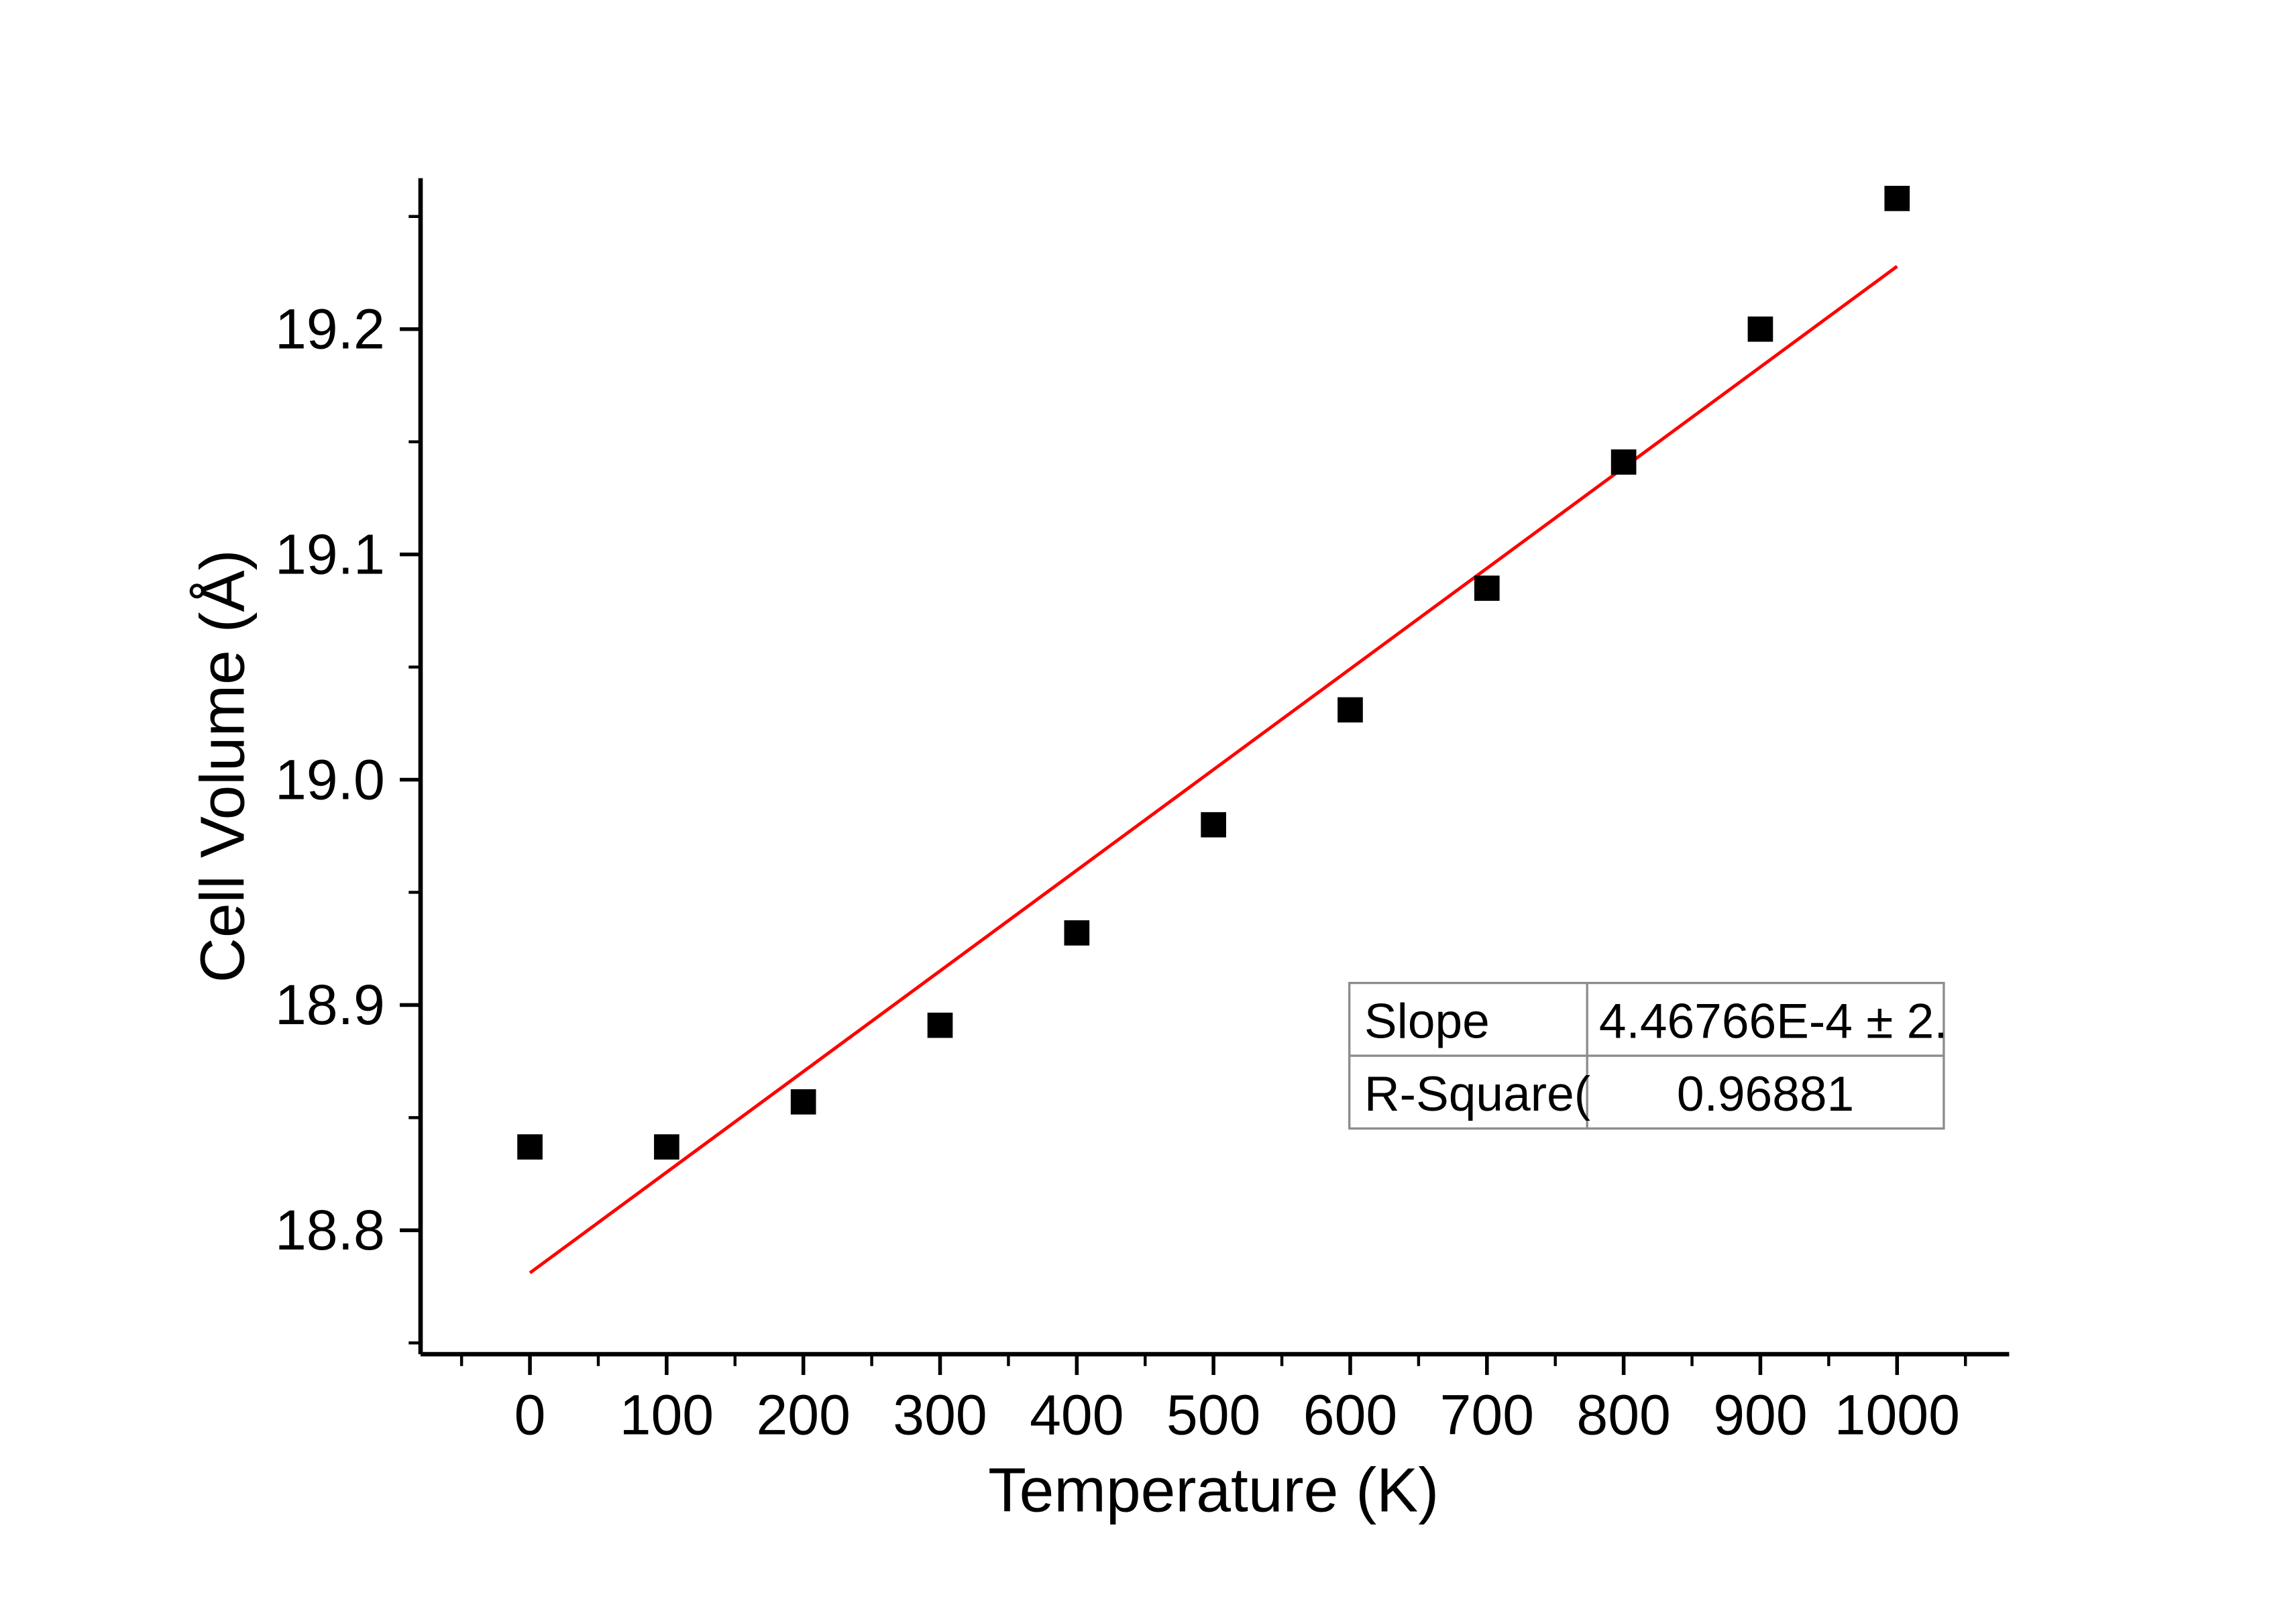 The height and width of the screenshot is (1607, 2296). Describe the element at coordinates (1623, 1415) in the screenshot. I see `x-tick-label: 800` at that location.